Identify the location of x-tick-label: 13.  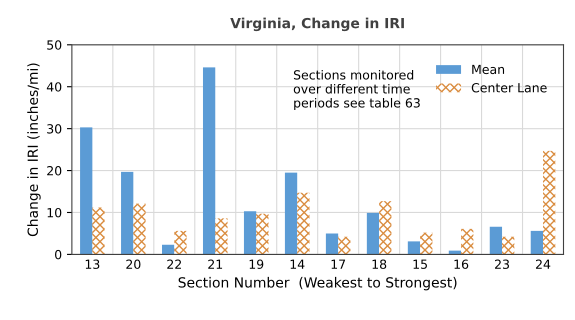
(93, 264).